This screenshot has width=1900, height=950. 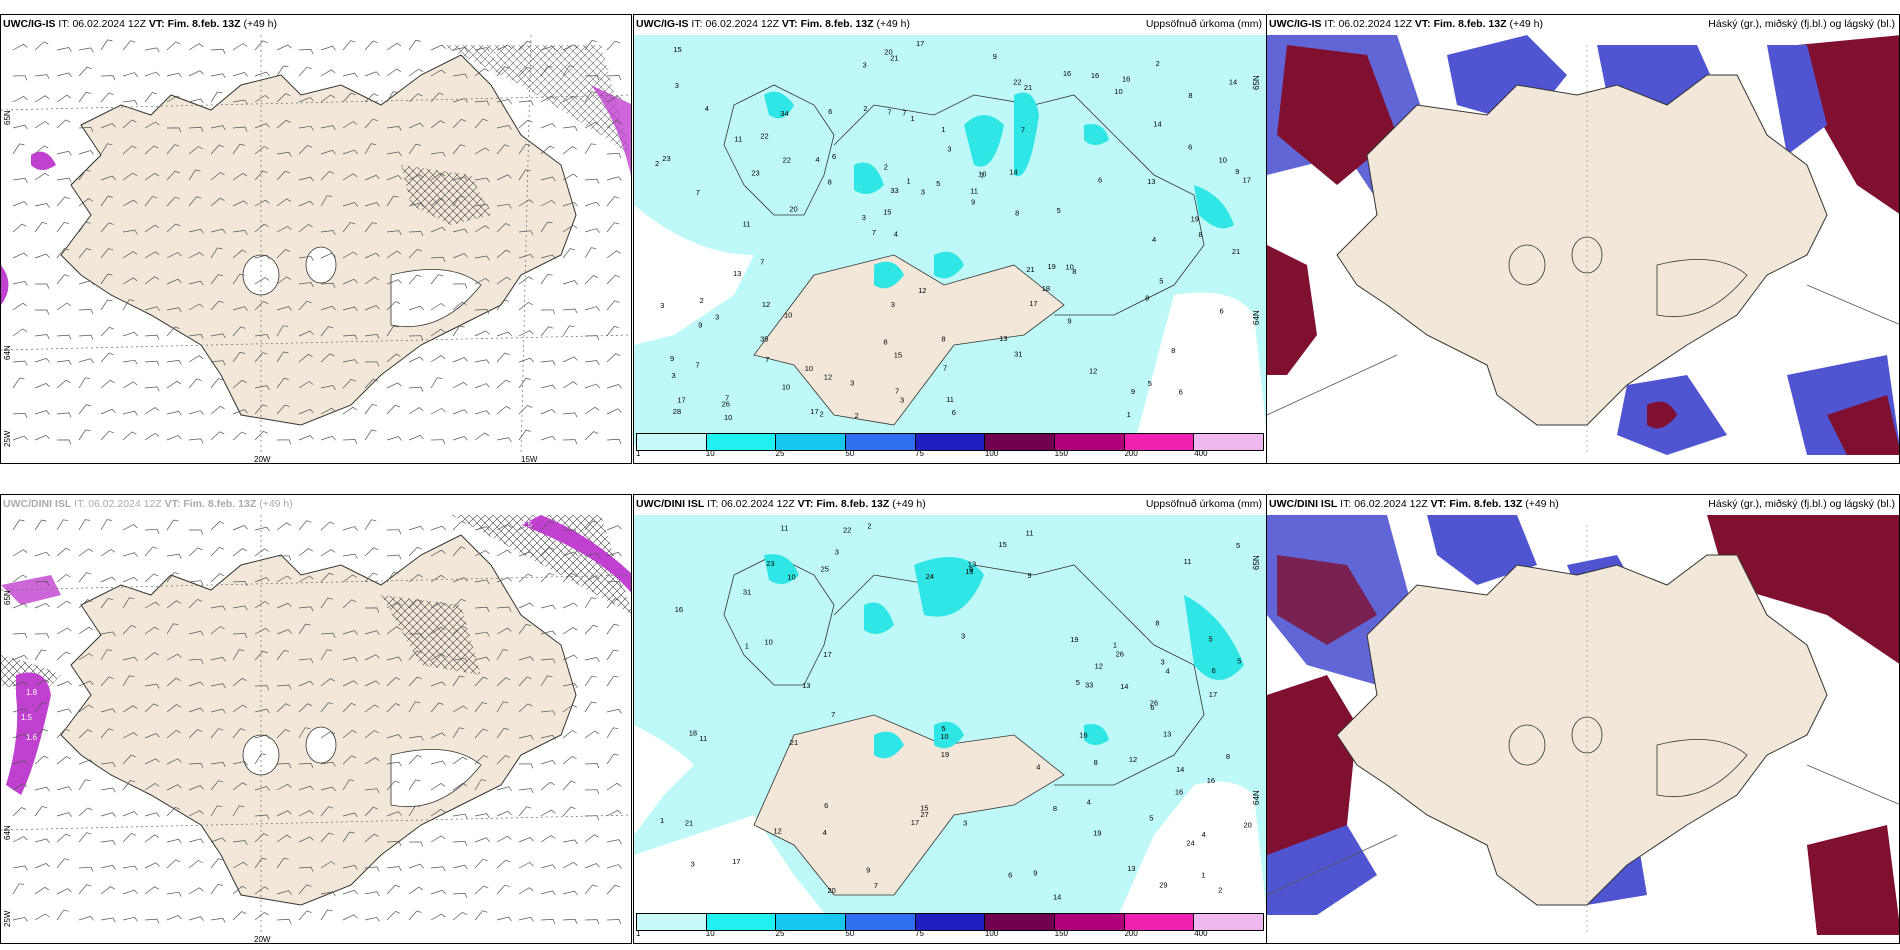 What do you see at coordinates (920, 43) in the screenshot?
I see `precip-value: 17` at bounding box center [920, 43].